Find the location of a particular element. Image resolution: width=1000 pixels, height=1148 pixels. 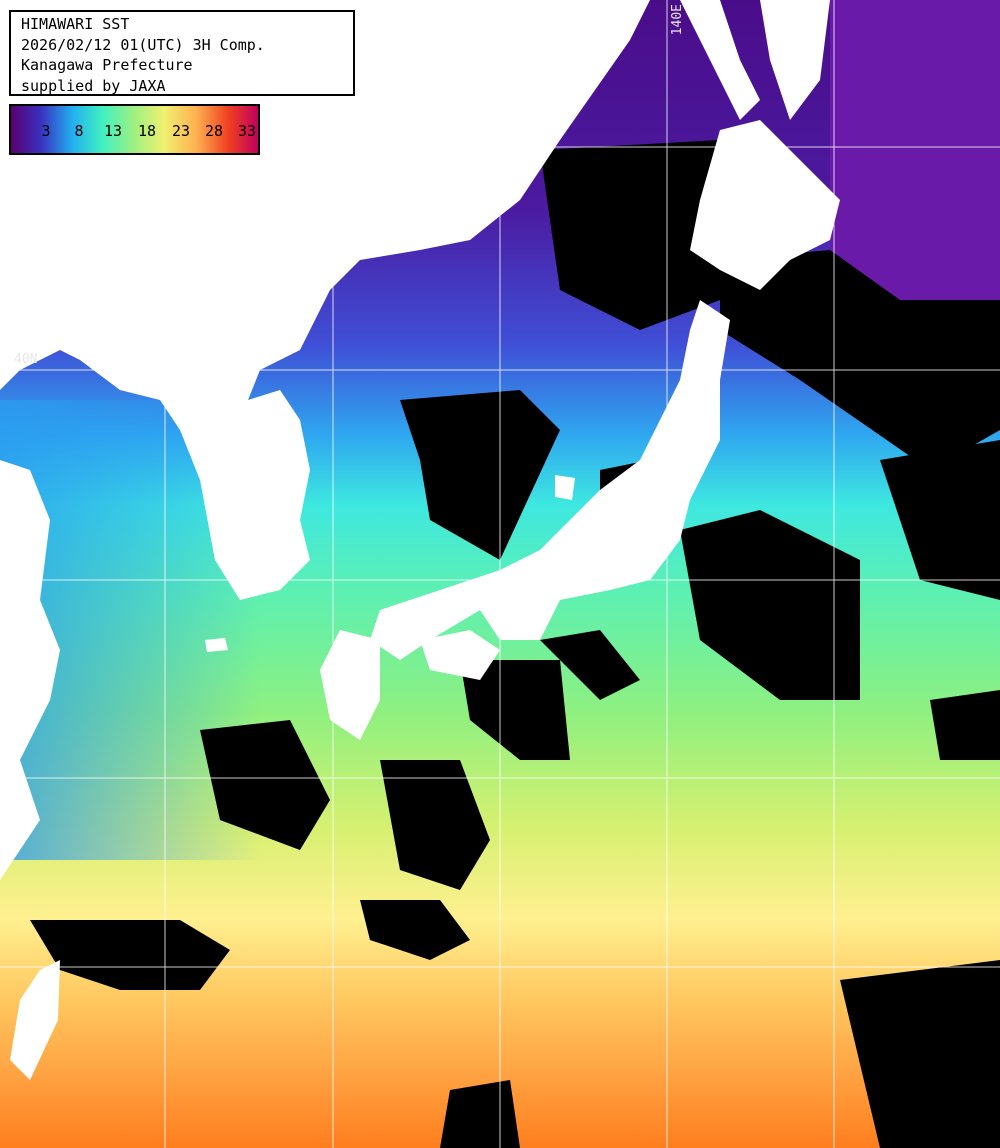

lon-label-140e: 140E is located at coordinates (677, 20).